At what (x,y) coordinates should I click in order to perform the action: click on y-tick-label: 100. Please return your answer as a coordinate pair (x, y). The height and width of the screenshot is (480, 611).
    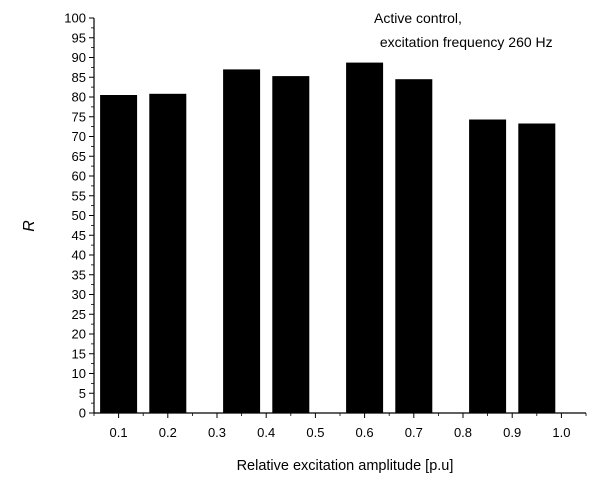
    Looking at the image, I should click on (75, 18).